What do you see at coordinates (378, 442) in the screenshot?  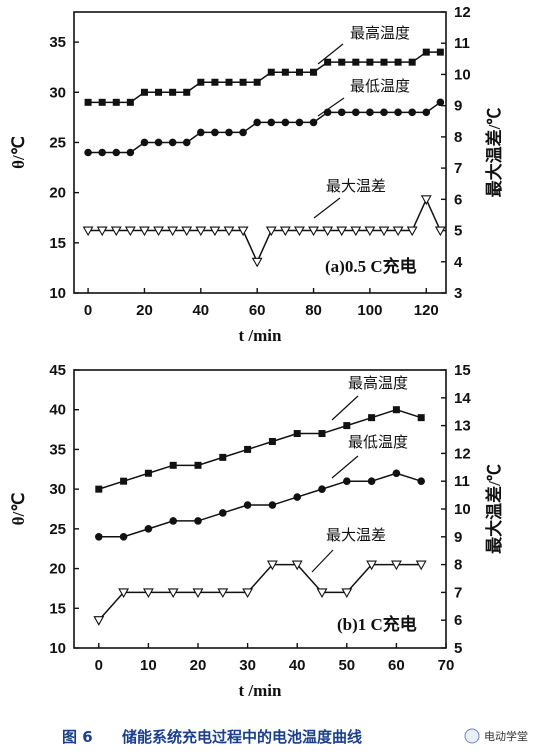 I see `series-annotation-label: 最低温度` at bounding box center [378, 442].